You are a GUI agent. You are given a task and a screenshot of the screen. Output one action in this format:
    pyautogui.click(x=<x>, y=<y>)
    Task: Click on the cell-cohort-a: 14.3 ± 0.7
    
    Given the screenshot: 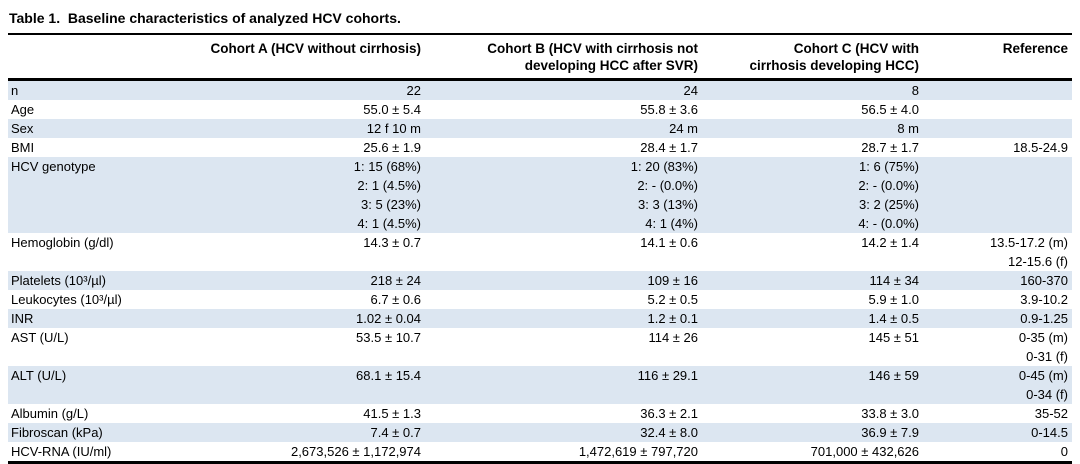 What is the action you would take?
    pyautogui.click(x=392, y=242)
    